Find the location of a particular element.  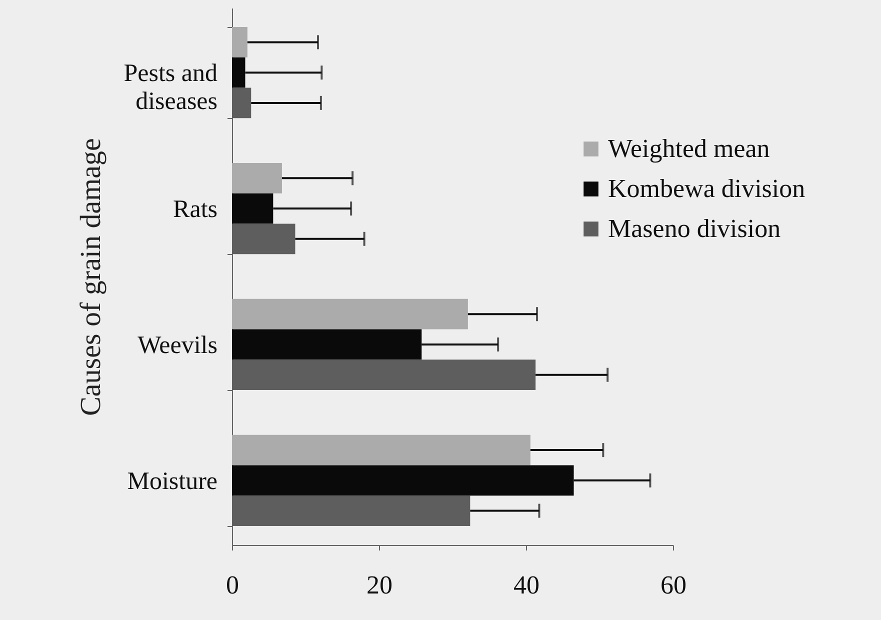

x-tick-label: 60 is located at coordinates (673, 585).